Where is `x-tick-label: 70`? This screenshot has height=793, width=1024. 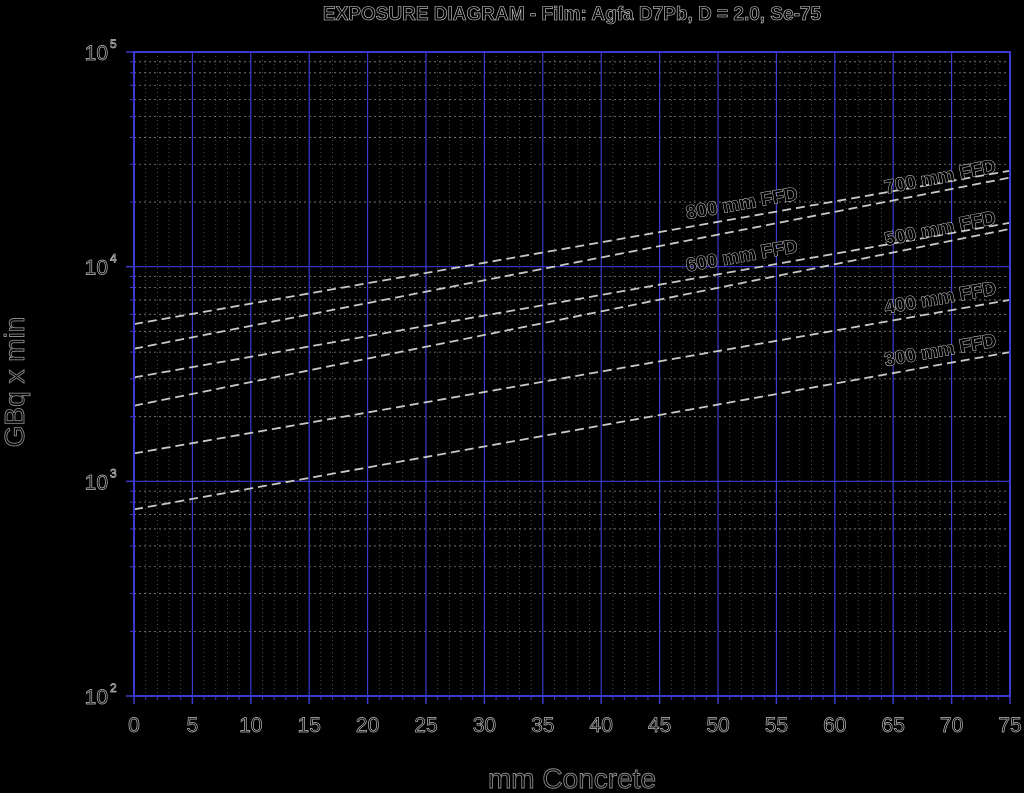 x-tick-label: 70 is located at coordinates (951, 725).